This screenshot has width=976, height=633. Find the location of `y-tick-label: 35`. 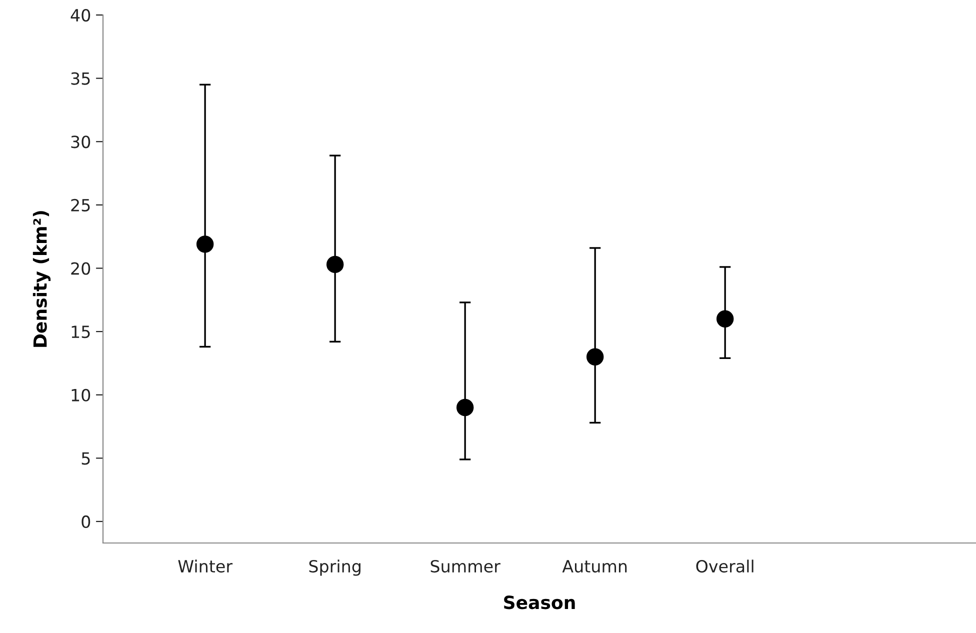

y-tick-label: 35 is located at coordinates (80, 78).